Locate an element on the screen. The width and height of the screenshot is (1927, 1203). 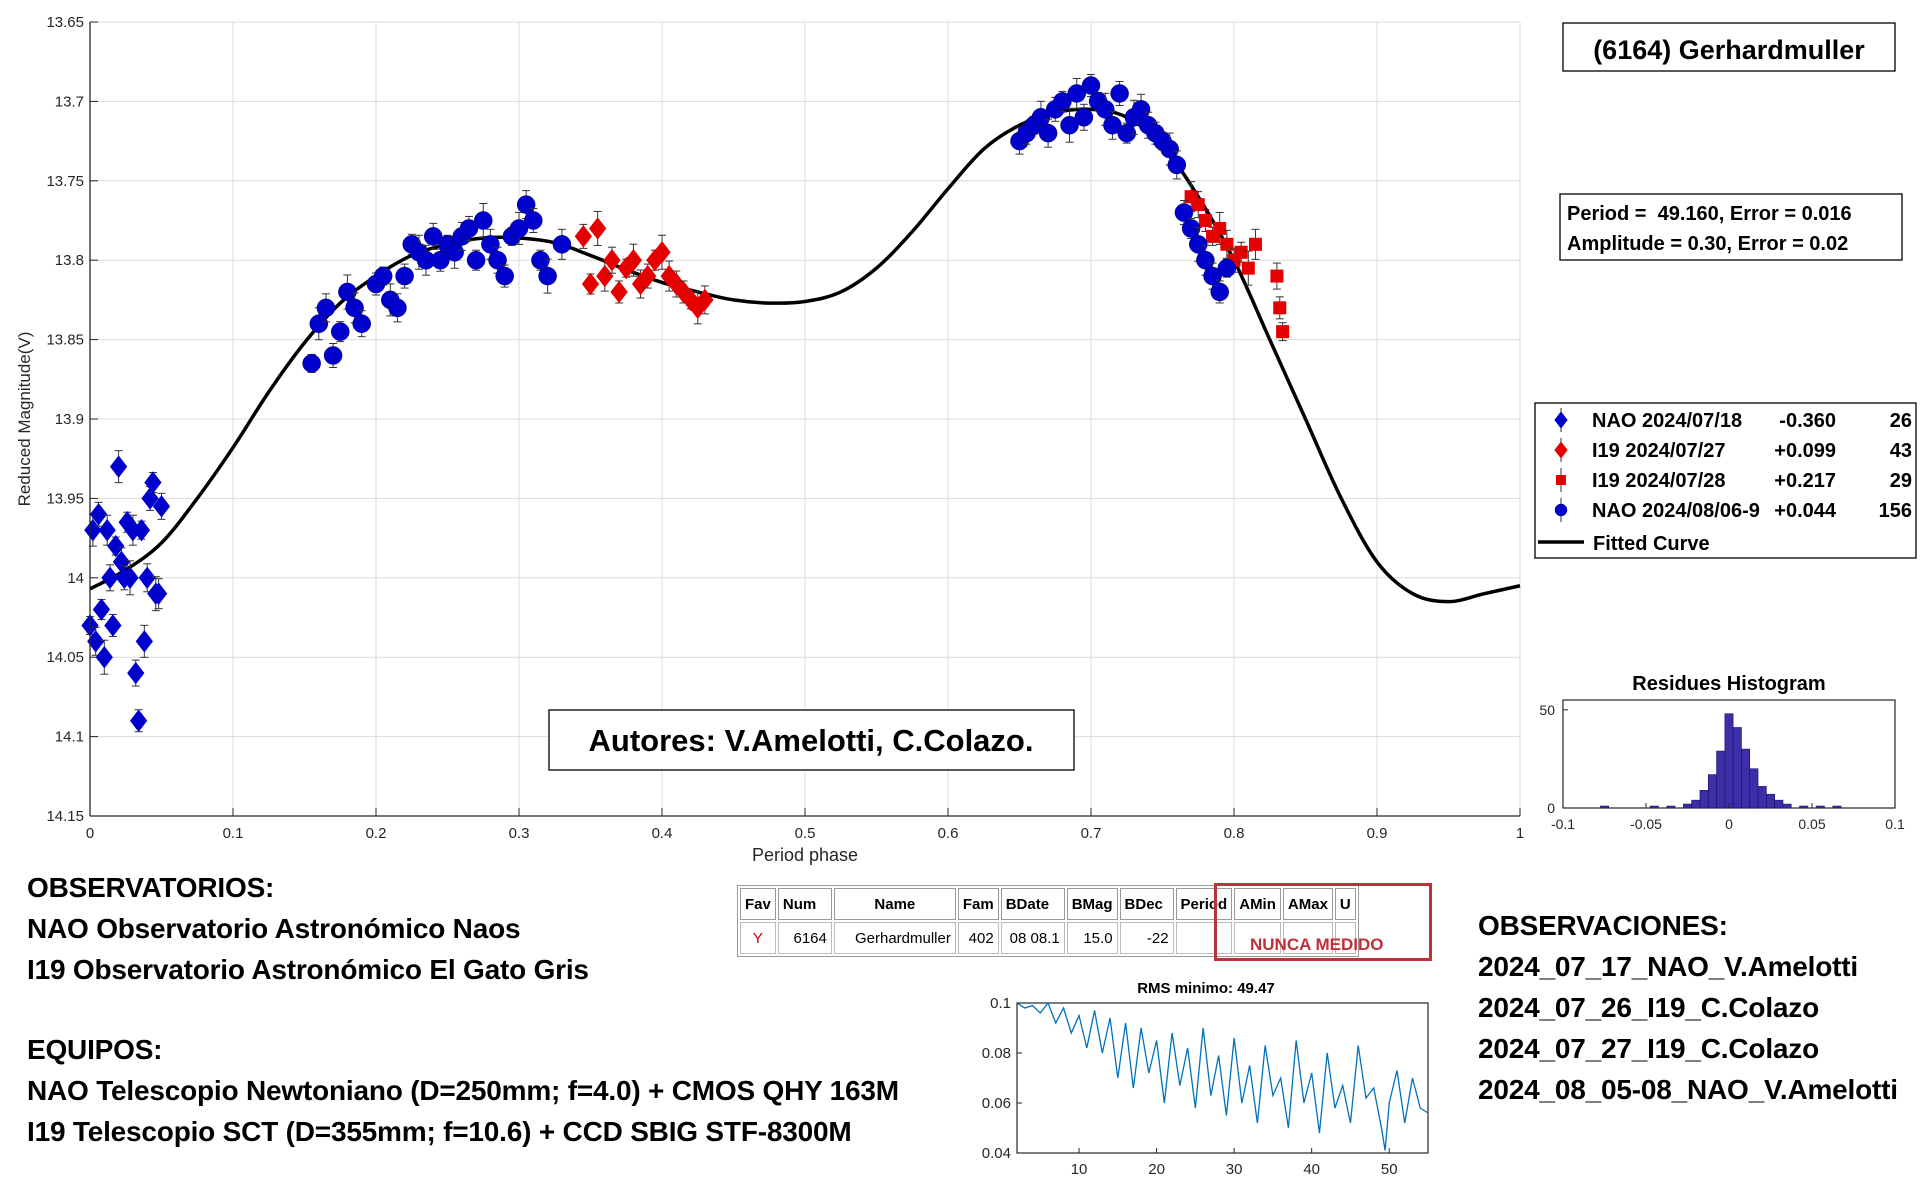
object-title-box: (6164) Gerhardmuller is located at coordinates (1729, 47).